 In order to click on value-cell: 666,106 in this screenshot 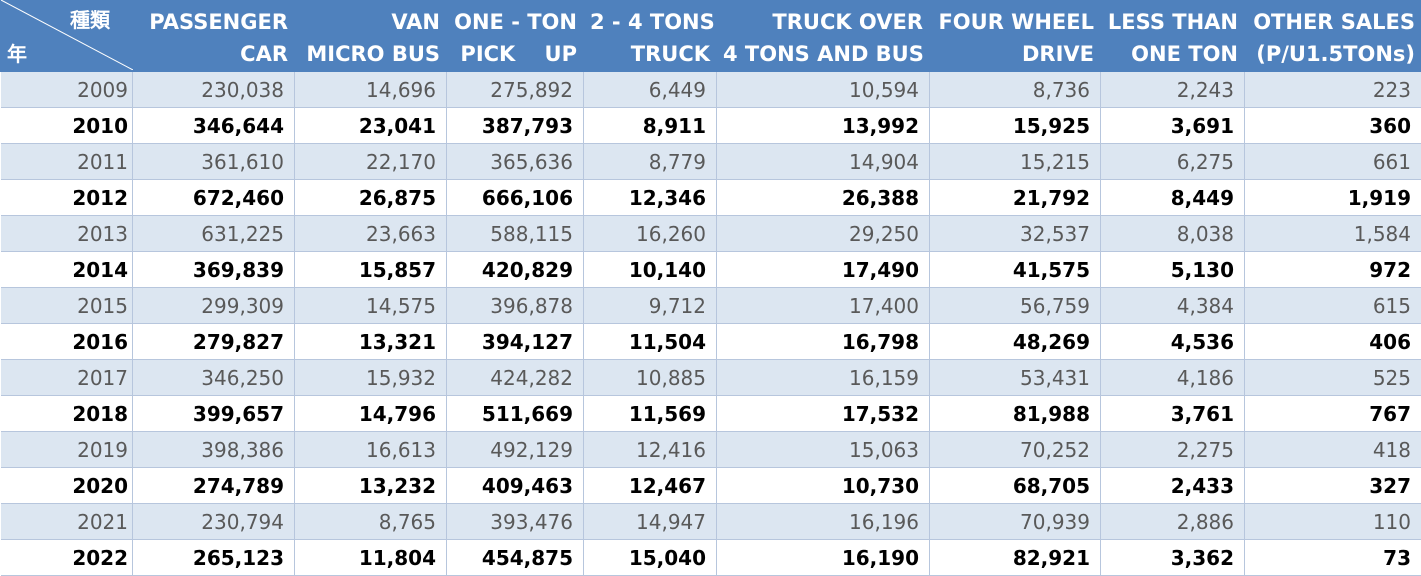, I will do `click(515, 197)`.